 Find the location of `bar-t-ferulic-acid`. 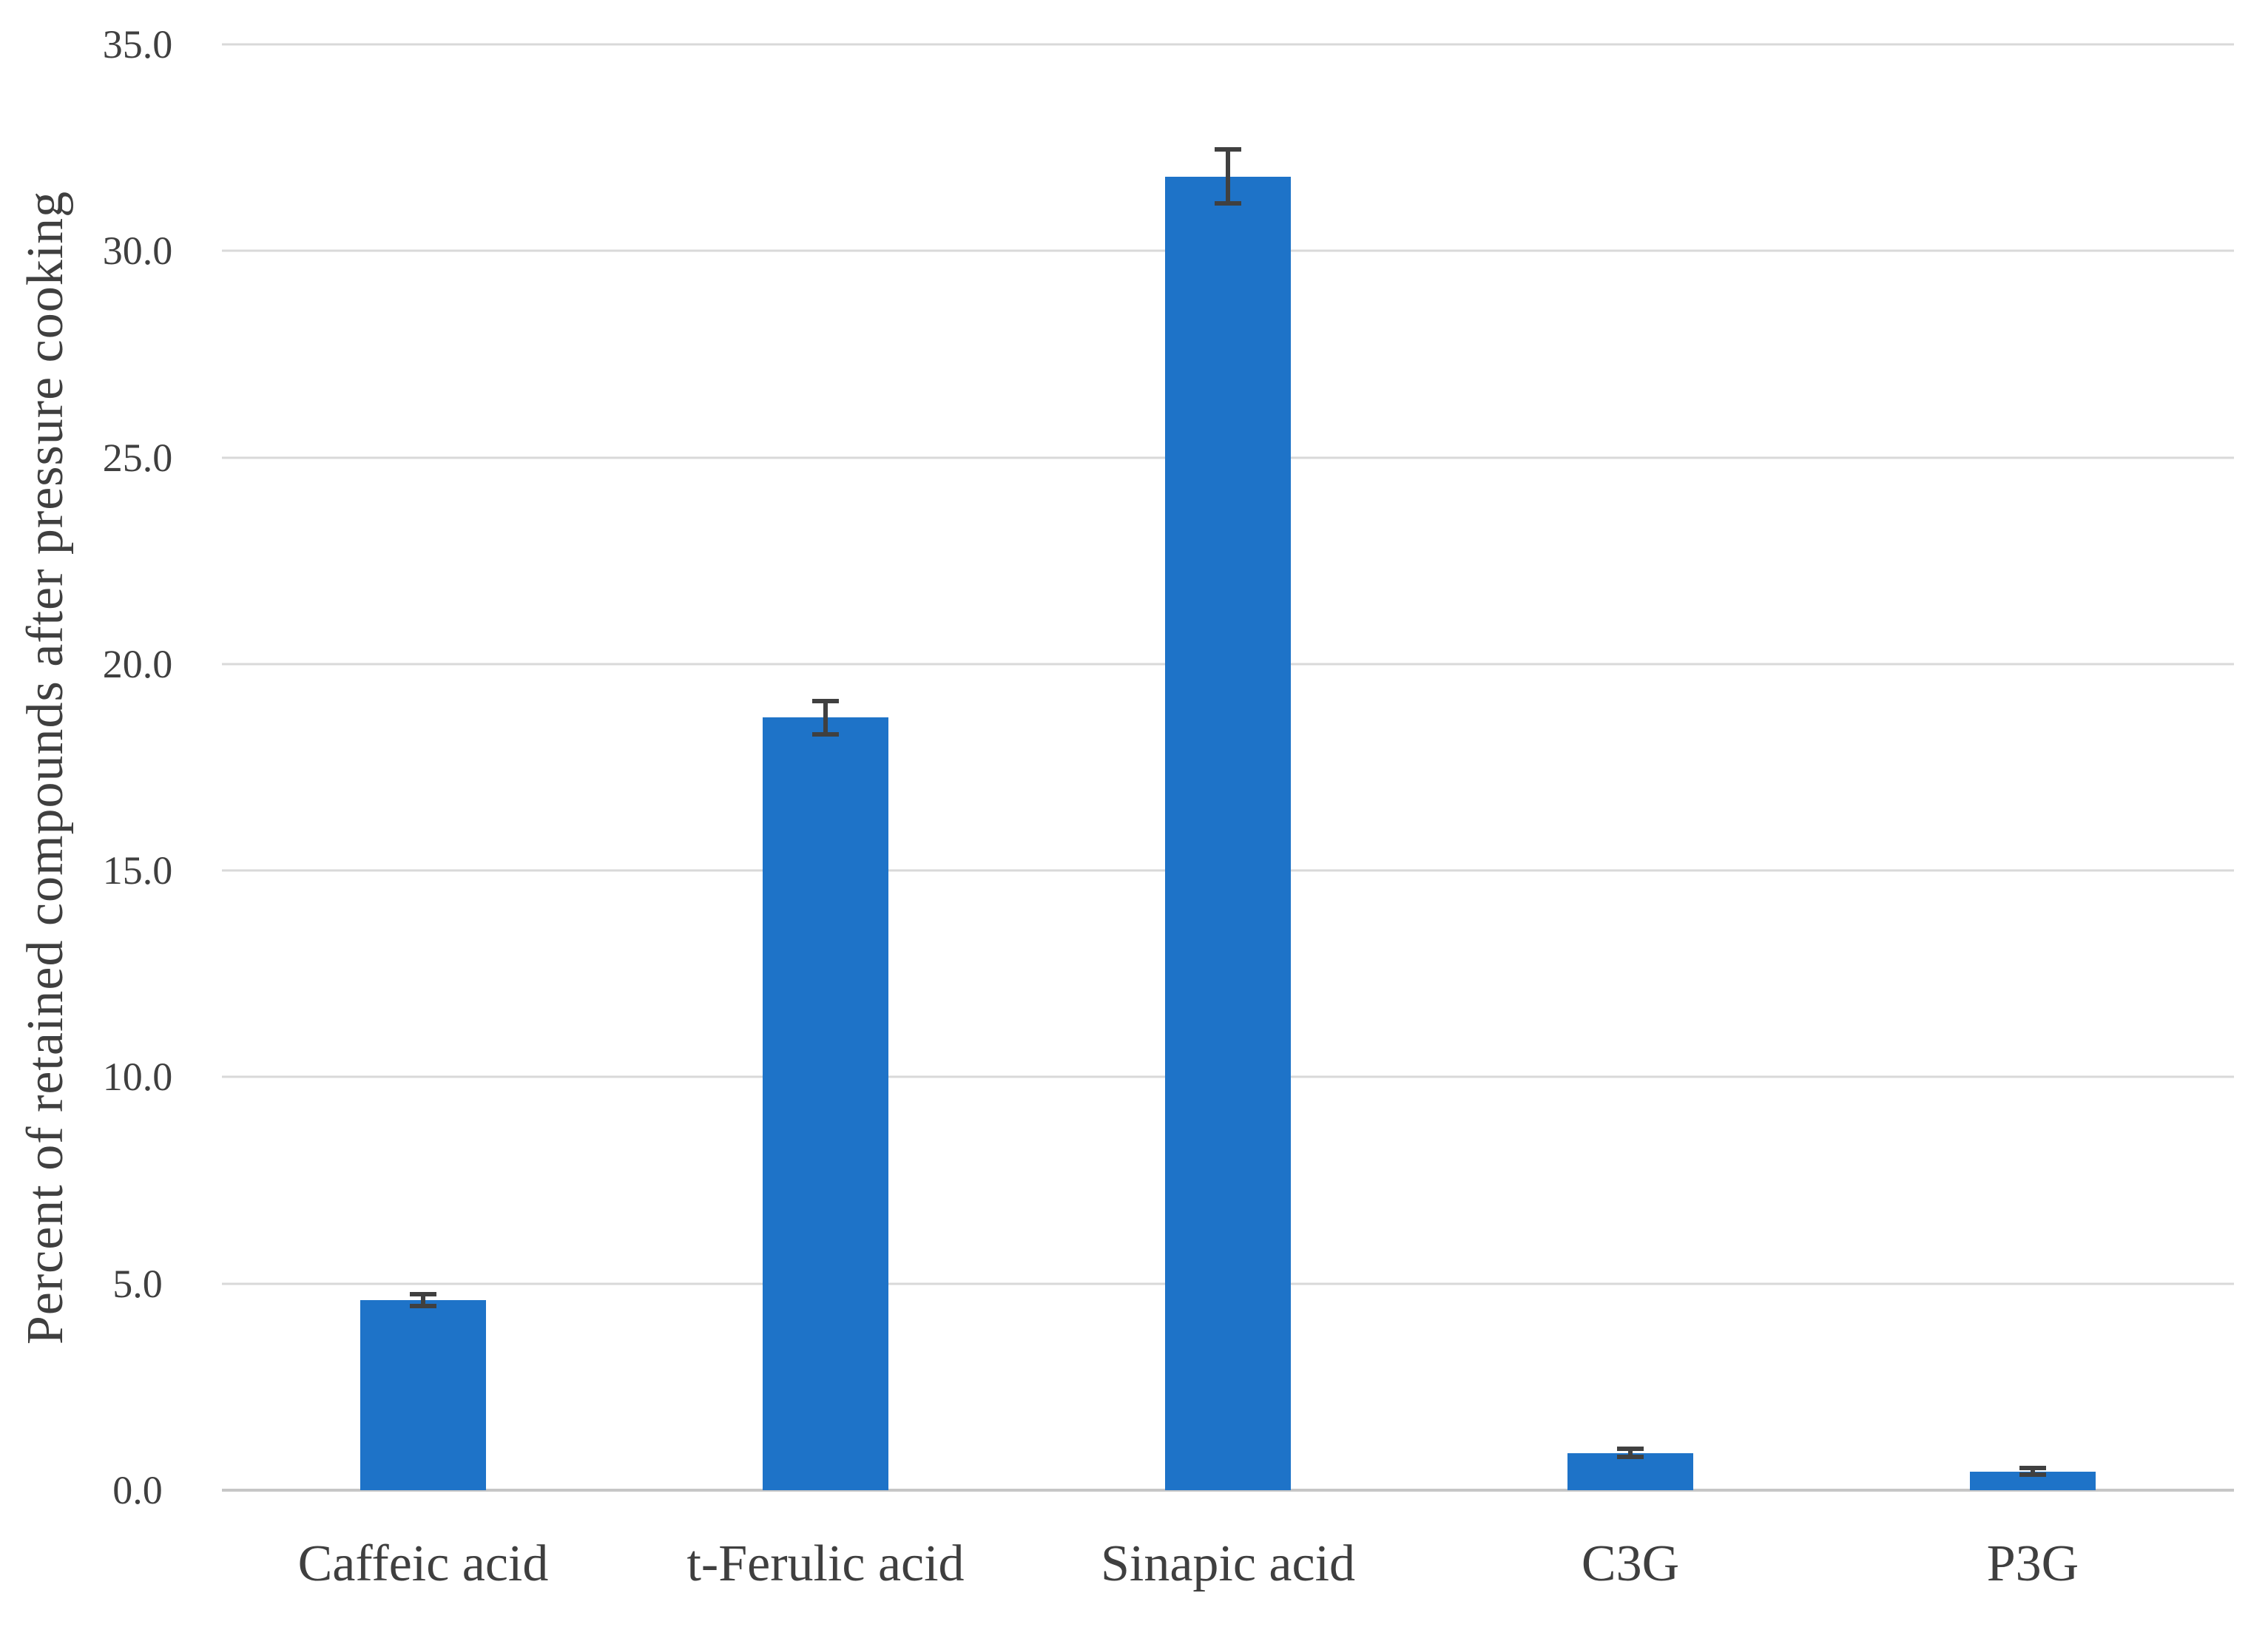

bar-t-ferulic-acid is located at coordinates (825, 1103).